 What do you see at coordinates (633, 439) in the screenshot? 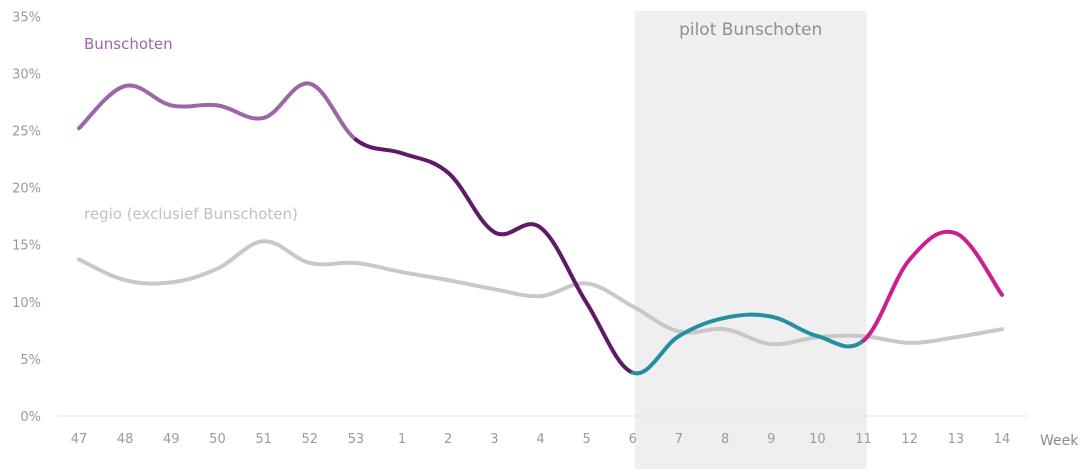
I see `x-tick-label: 6` at bounding box center [633, 439].